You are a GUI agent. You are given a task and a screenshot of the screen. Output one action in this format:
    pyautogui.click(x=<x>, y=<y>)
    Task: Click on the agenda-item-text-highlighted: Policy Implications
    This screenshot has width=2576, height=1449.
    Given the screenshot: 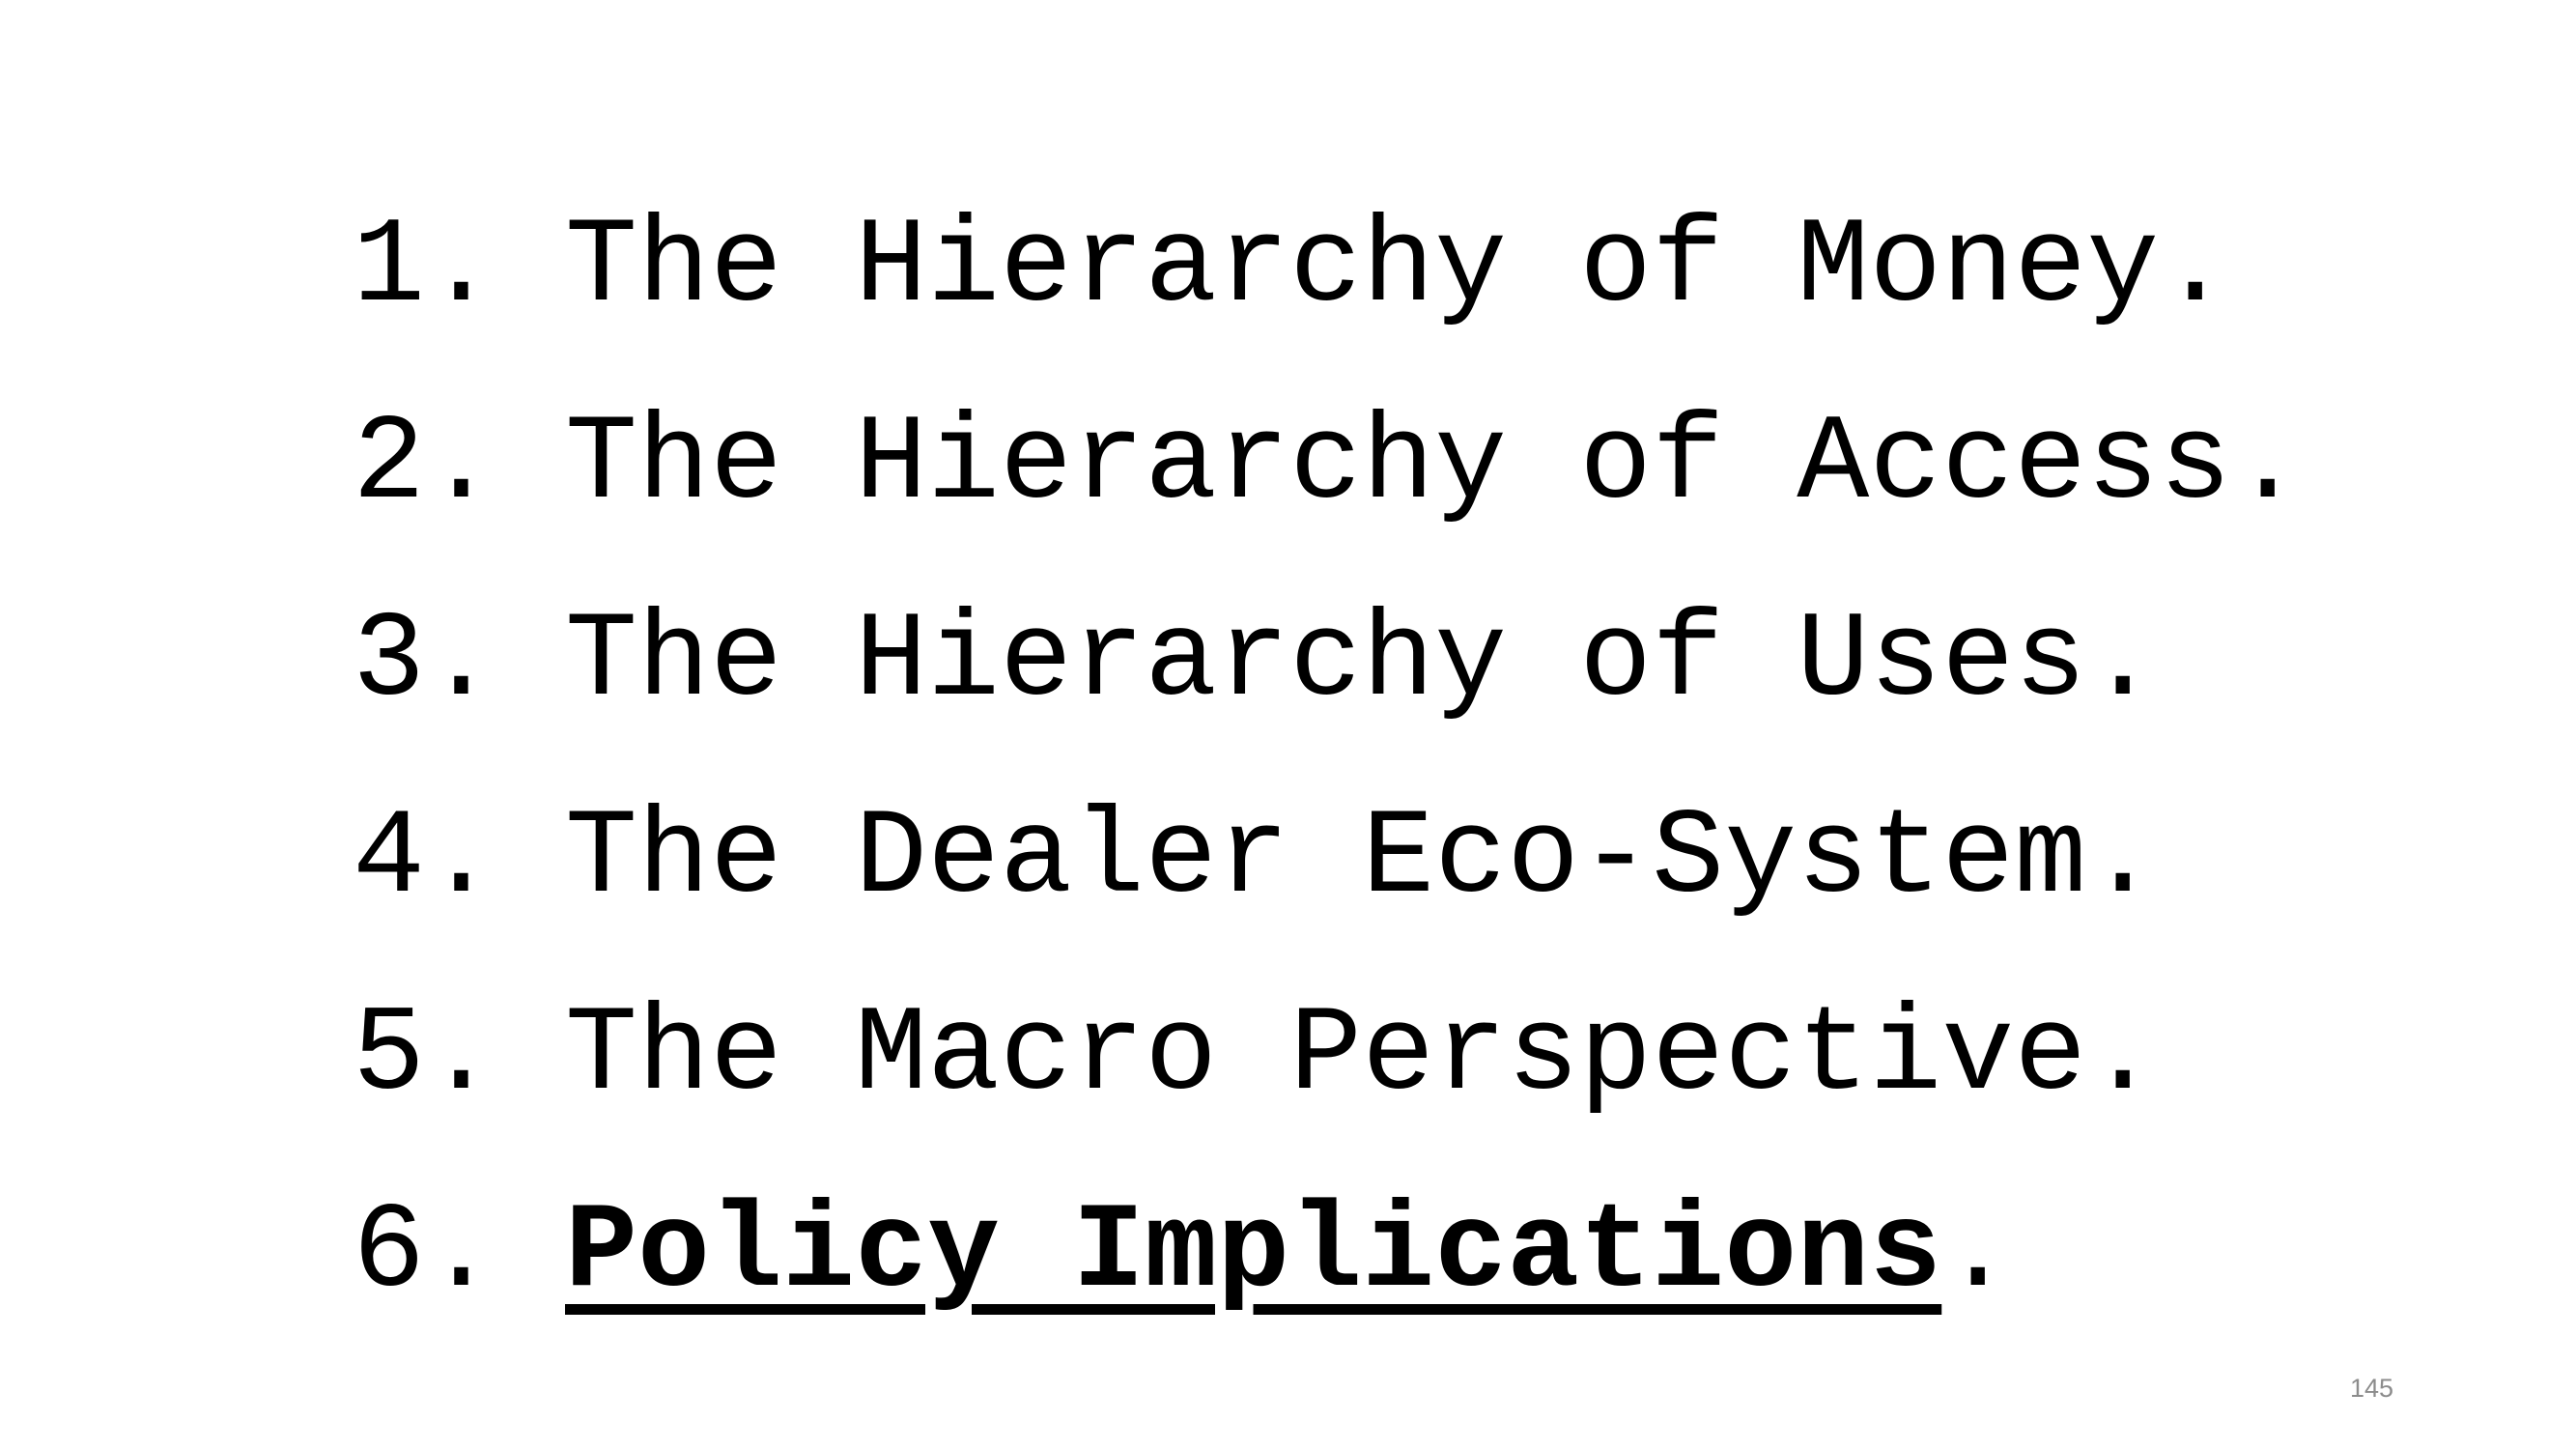 What is the action you would take?
    pyautogui.click(x=1253, y=1252)
    